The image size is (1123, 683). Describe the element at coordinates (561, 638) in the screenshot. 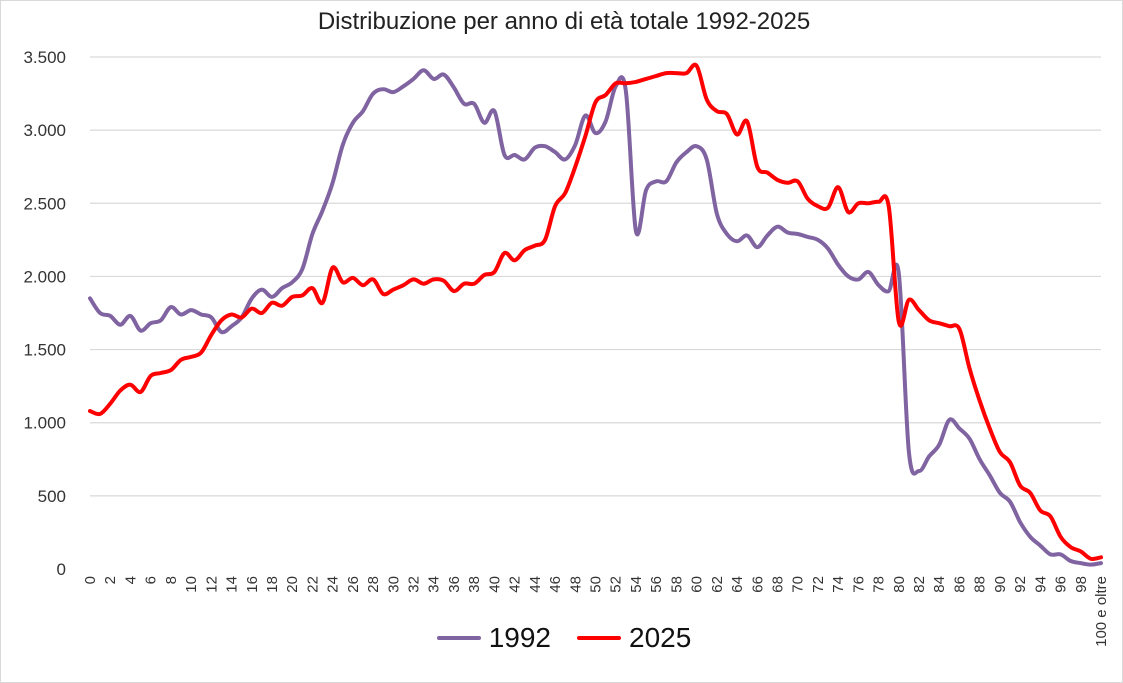

I see `legend: 1992 2025` at that location.